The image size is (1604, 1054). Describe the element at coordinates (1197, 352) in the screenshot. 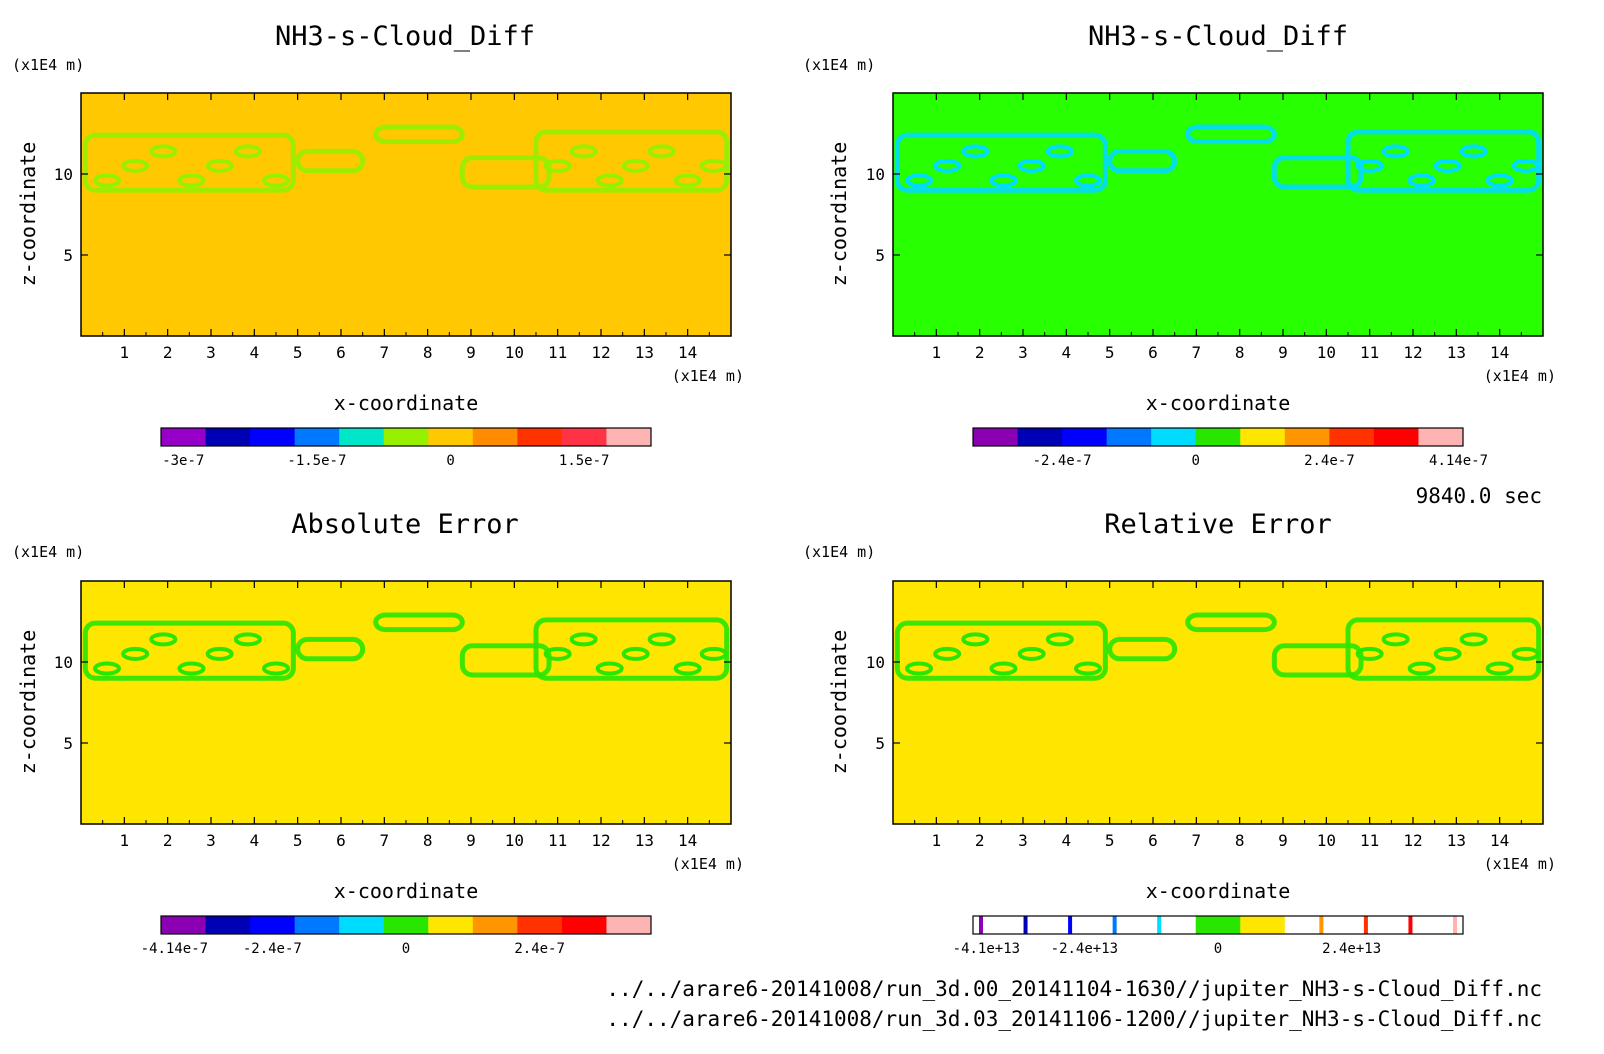

I see `x-tick-label: 7` at that location.